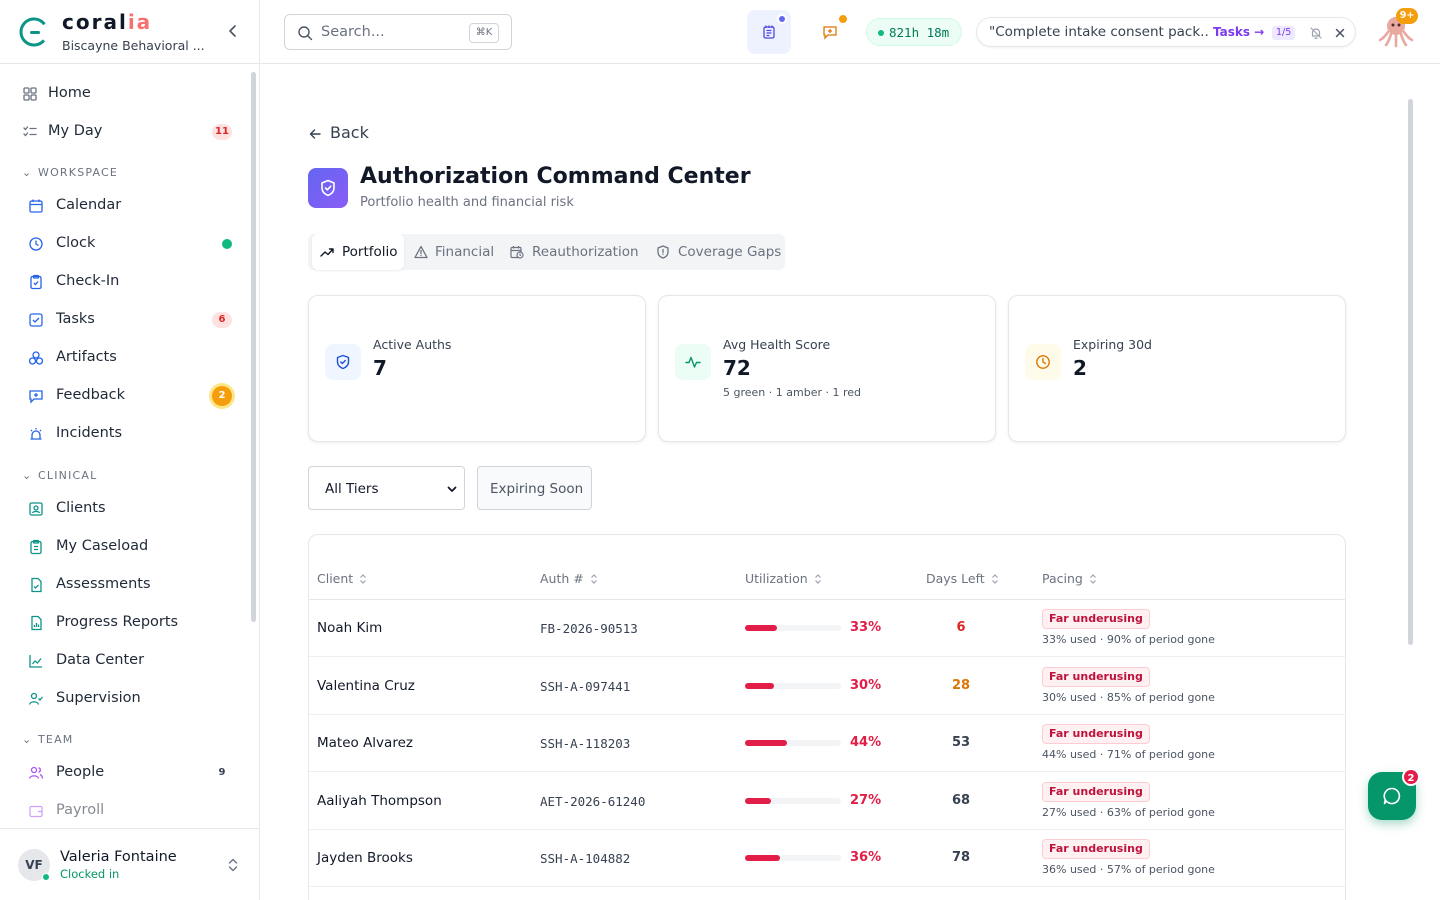 Image resolution: width=1440 pixels, height=900 pixels. I want to click on feedback-button, so click(830, 32).